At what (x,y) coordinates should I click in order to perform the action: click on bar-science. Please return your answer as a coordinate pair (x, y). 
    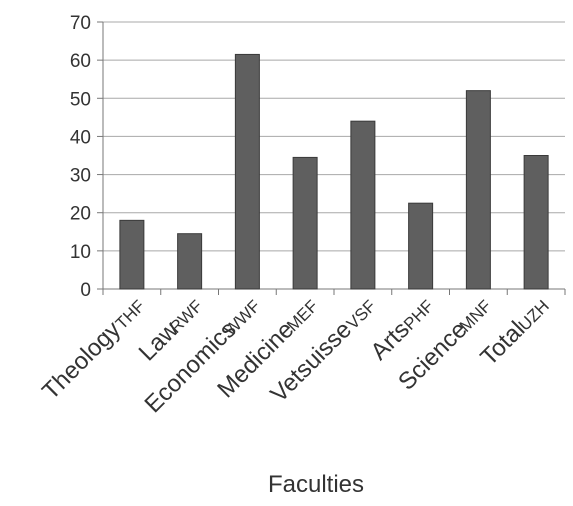
    Looking at the image, I should click on (478, 190).